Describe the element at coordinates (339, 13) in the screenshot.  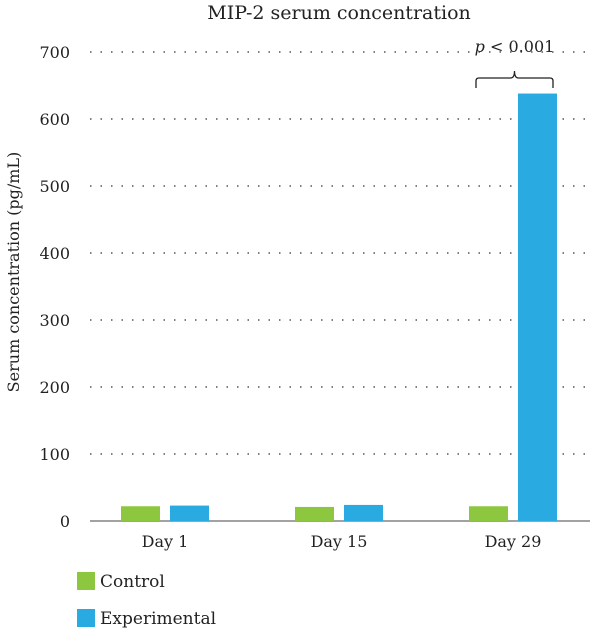
I see `chart-title: MIP-2 serum concentration` at that location.